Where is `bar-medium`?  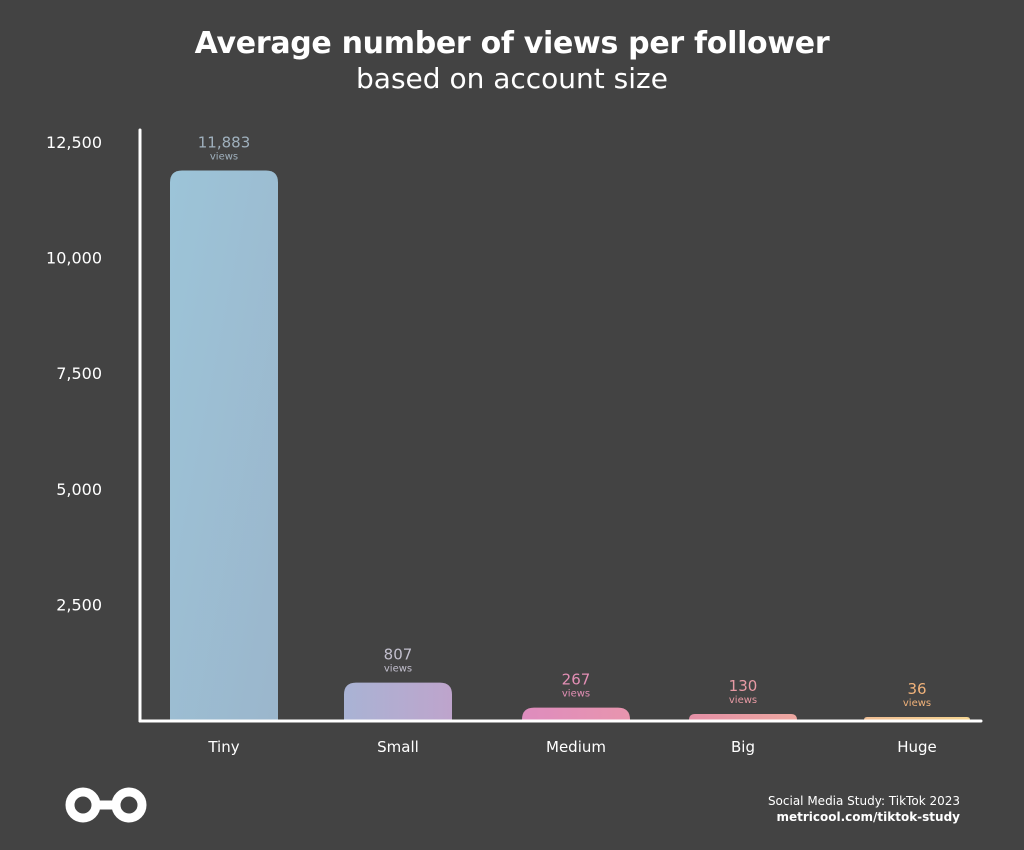
bar-medium is located at coordinates (576, 713).